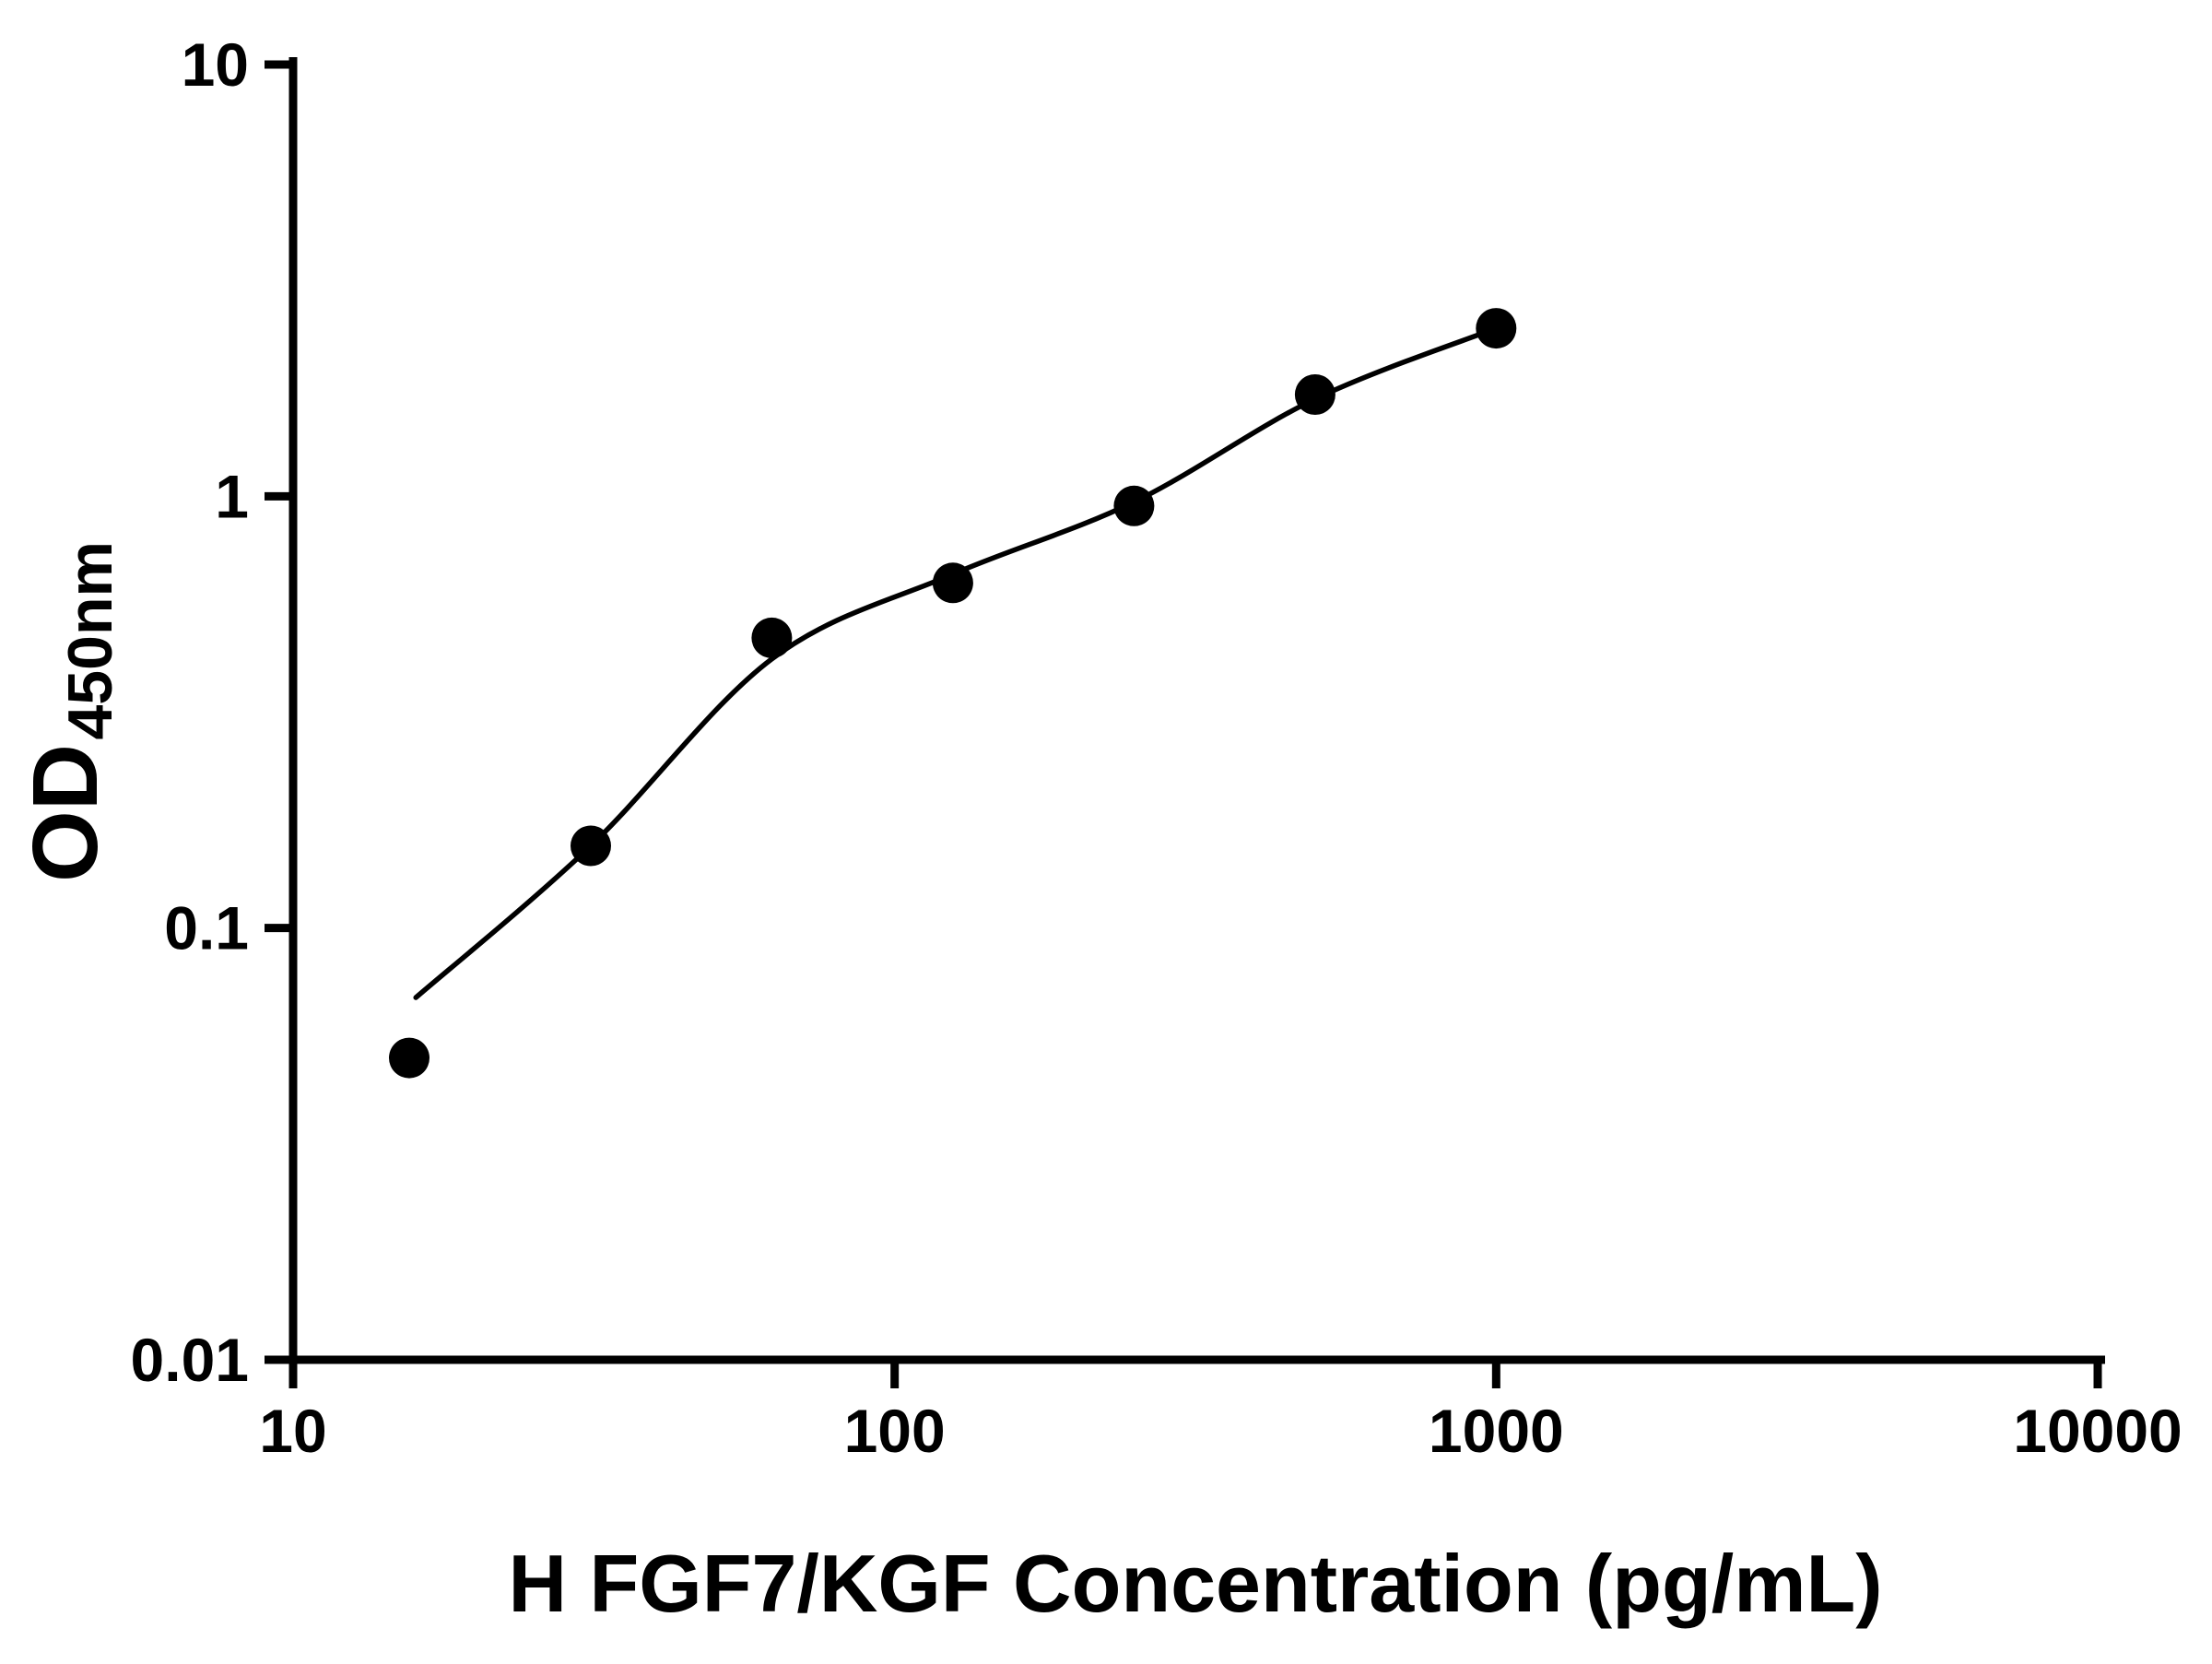 The width and height of the screenshot is (2212, 1664). I want to click on y-tick-label: 10, so click(215, 64).